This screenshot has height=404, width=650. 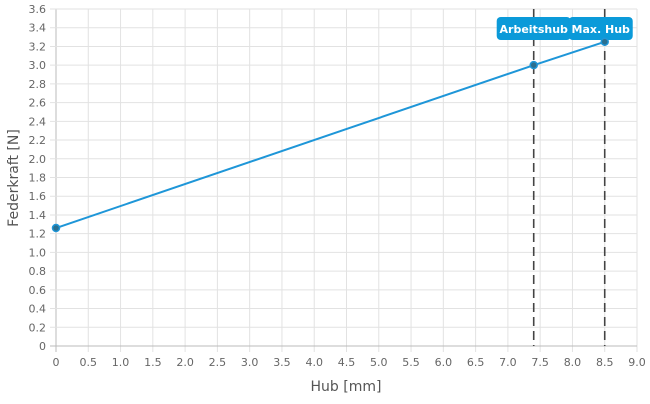 What do you see at coordinates (38, 65) in the screenshot?
I see `y-tick-label: 3.0` at bounding box center [38, 65].